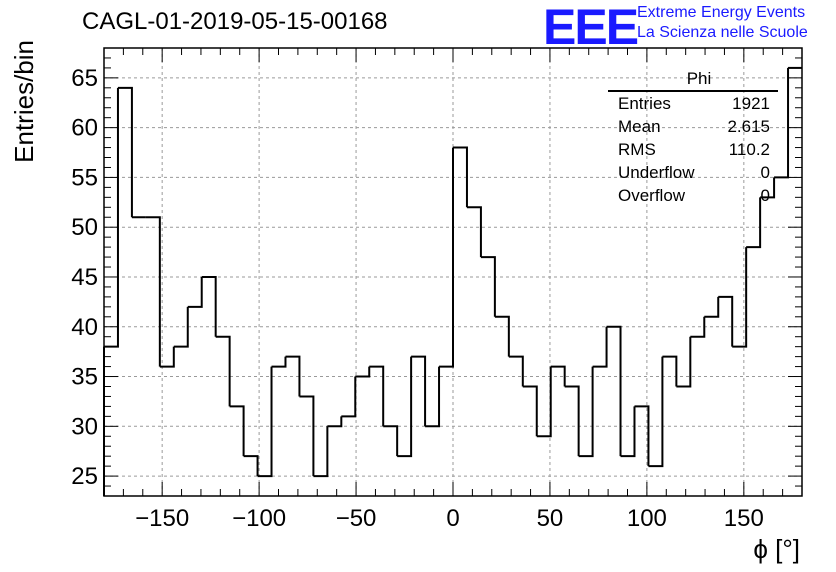 This screenshot has height=572, width=836. Describe the element at coordinates (693, 103) in the screenshot. I see `stats-row-entries: Entries 1921` at that location.